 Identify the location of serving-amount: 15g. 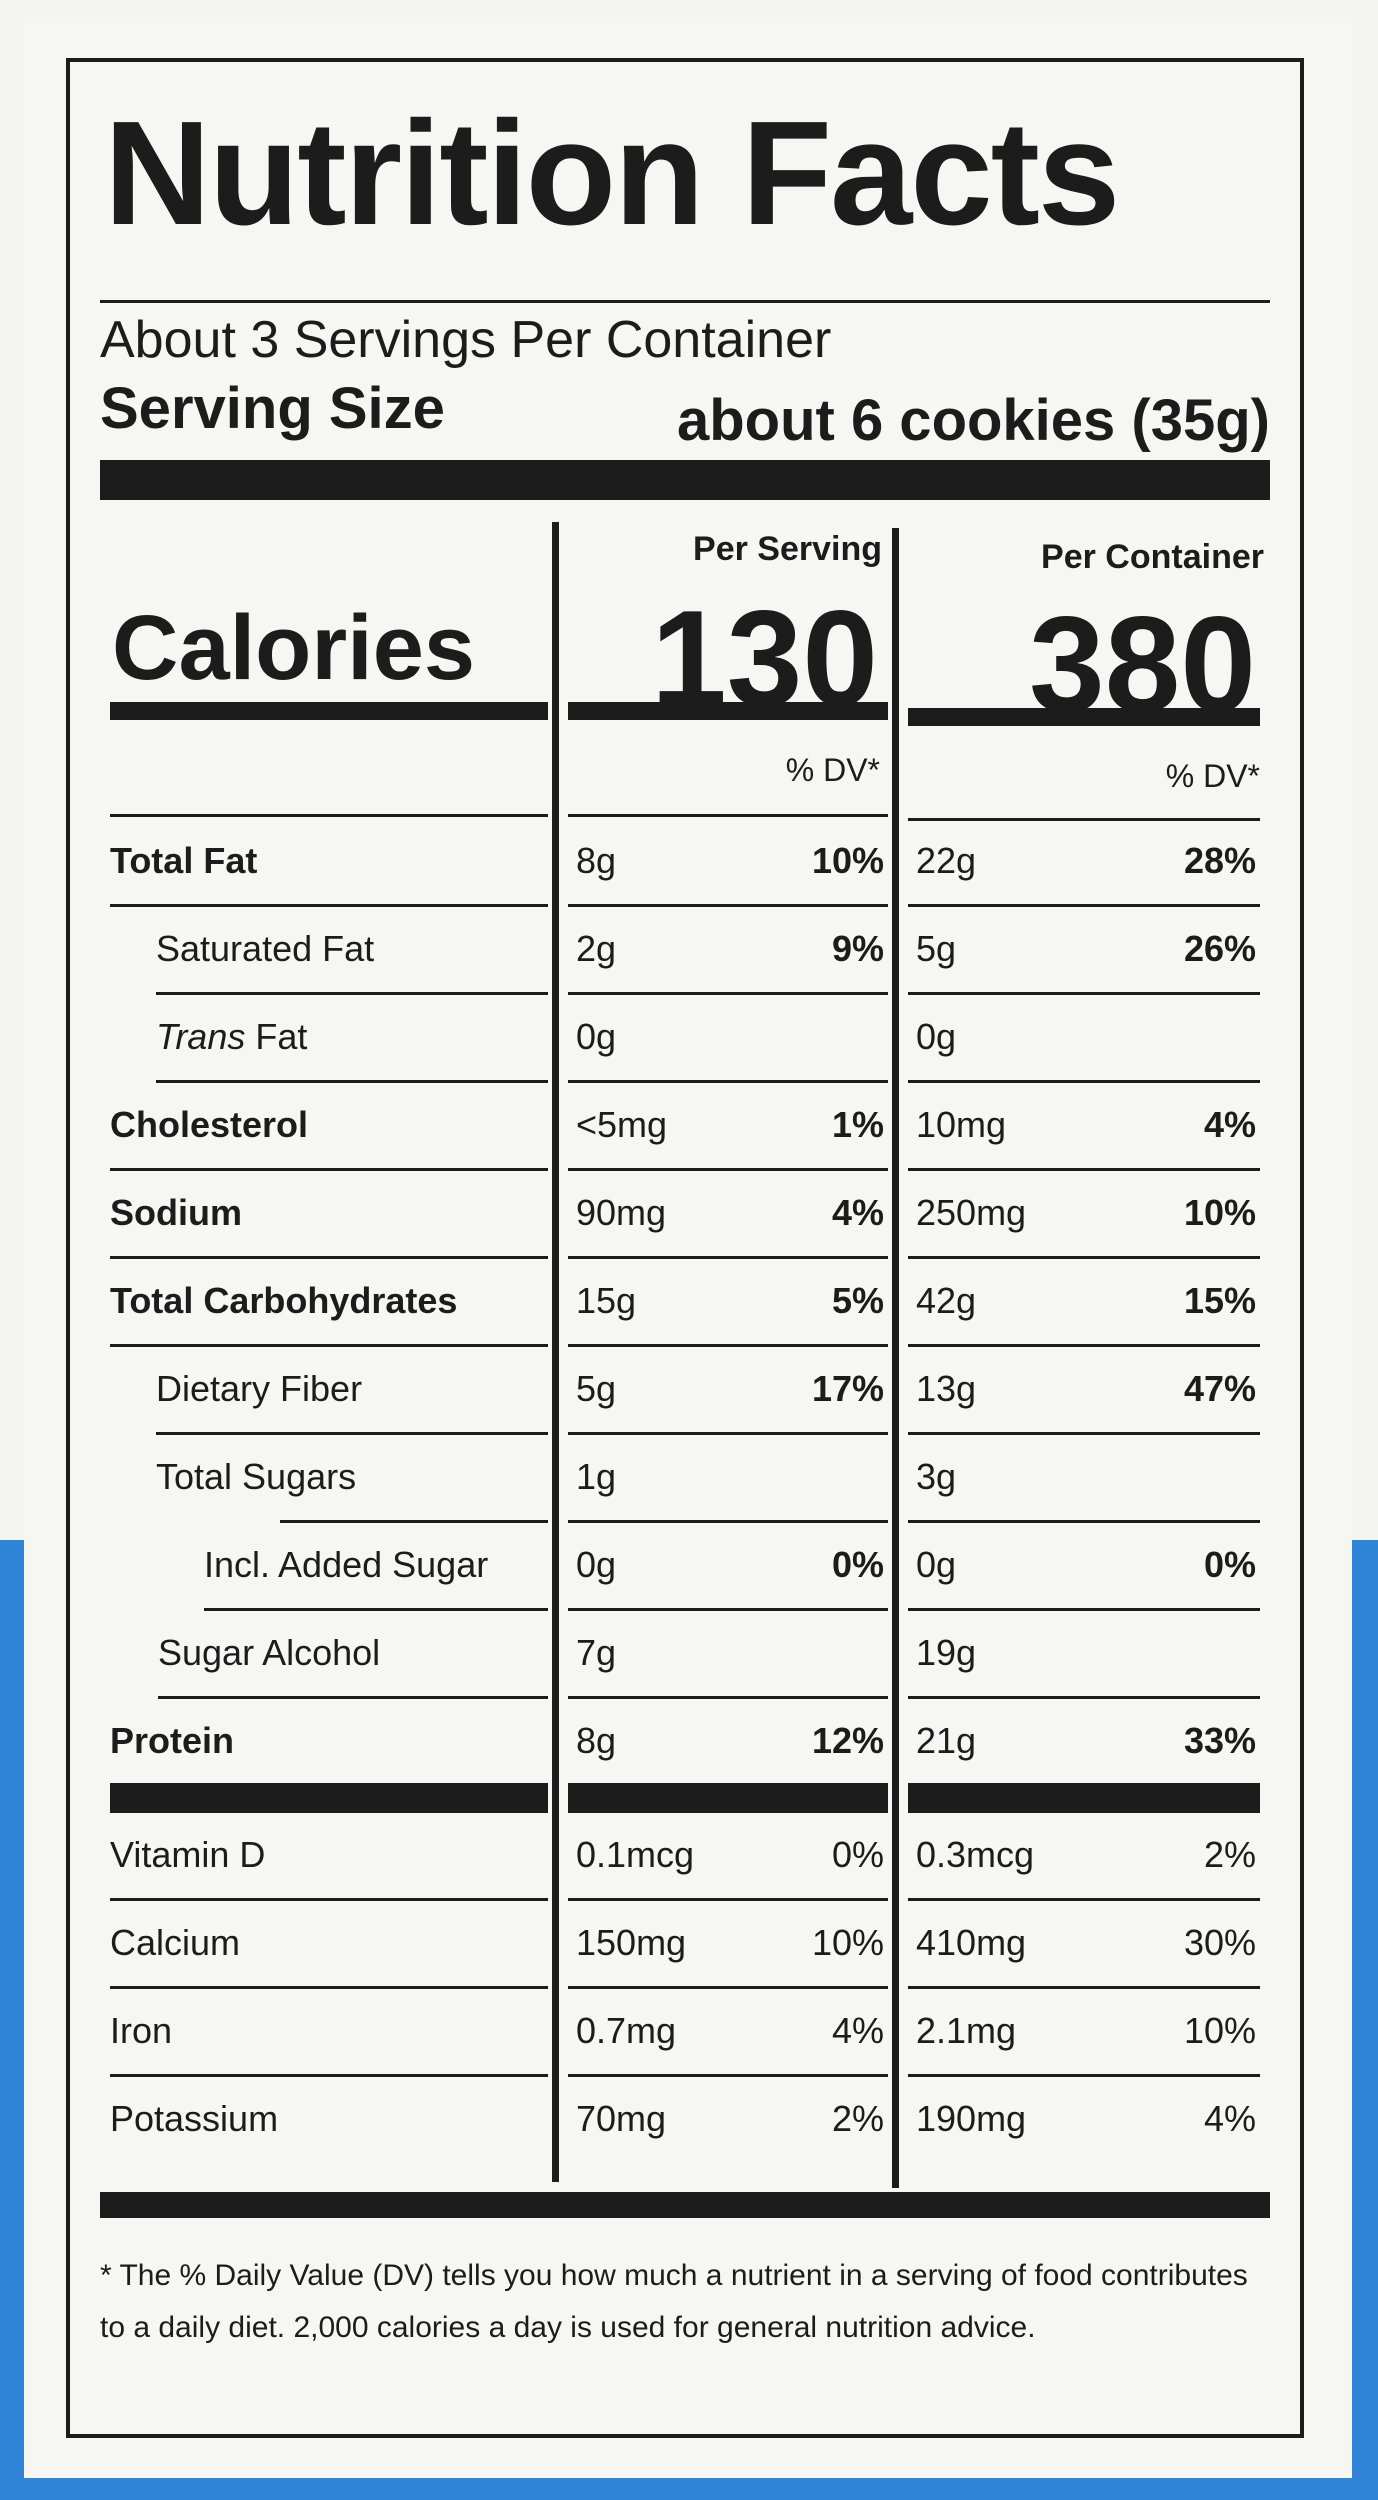
(606, 1300).